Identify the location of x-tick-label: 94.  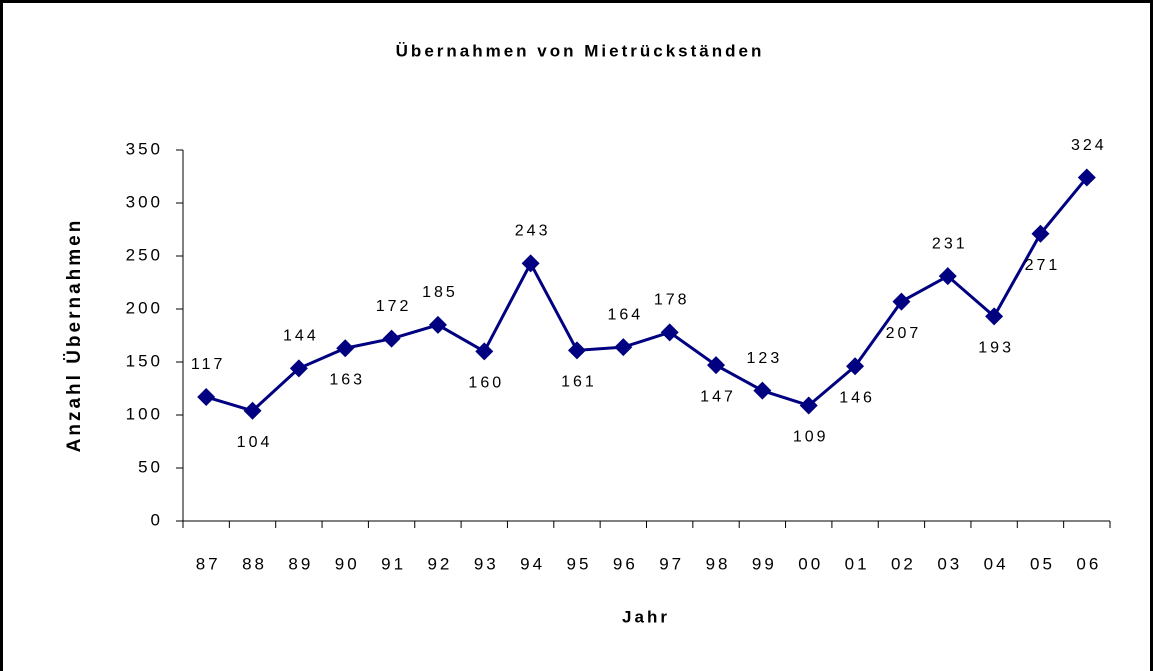
(532, 563).